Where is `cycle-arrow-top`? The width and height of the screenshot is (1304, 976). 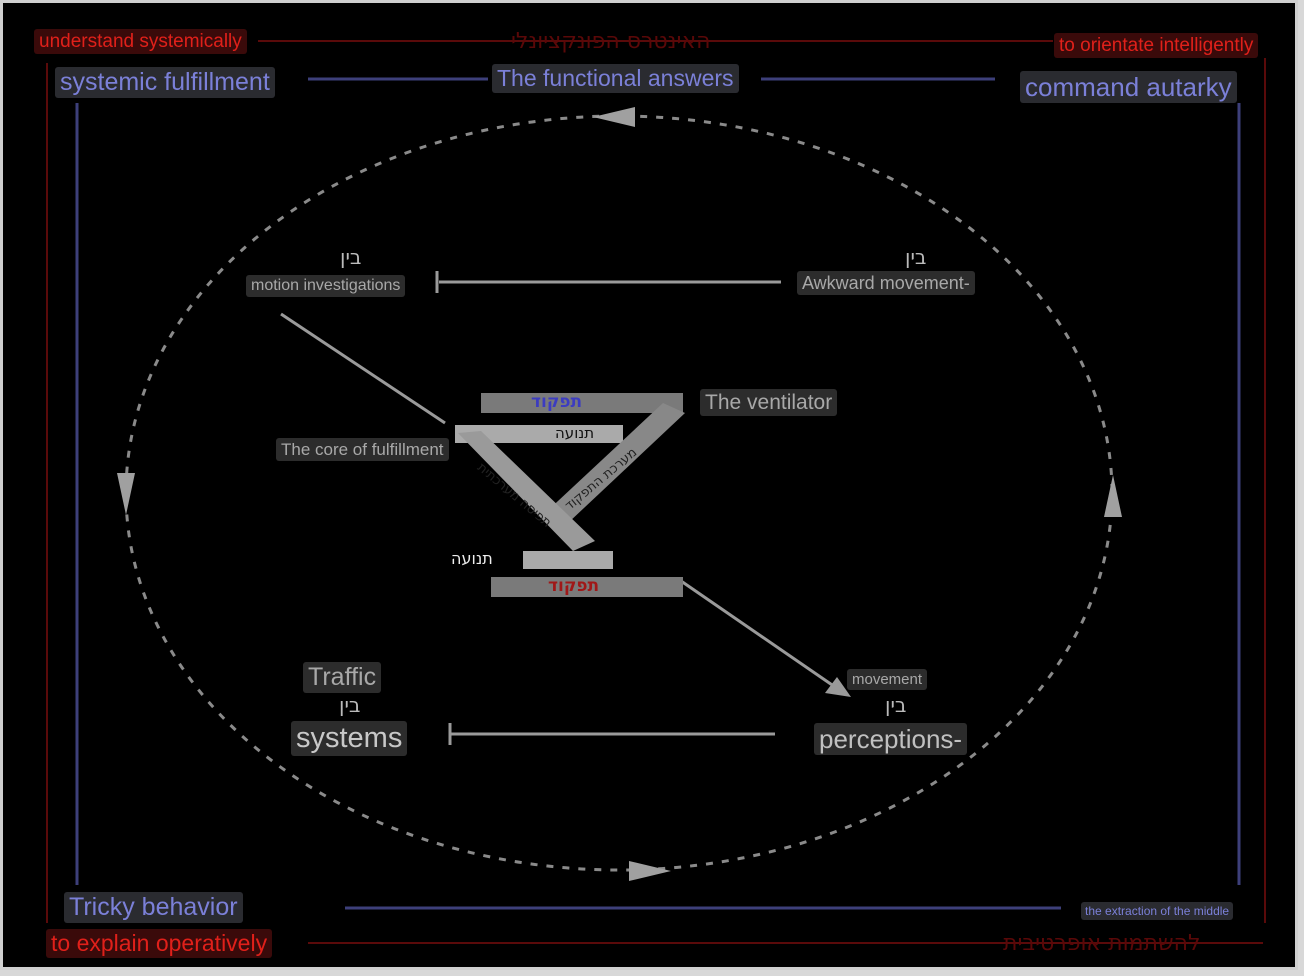 cycle-arrow-top is located at coordinates (614, 117).